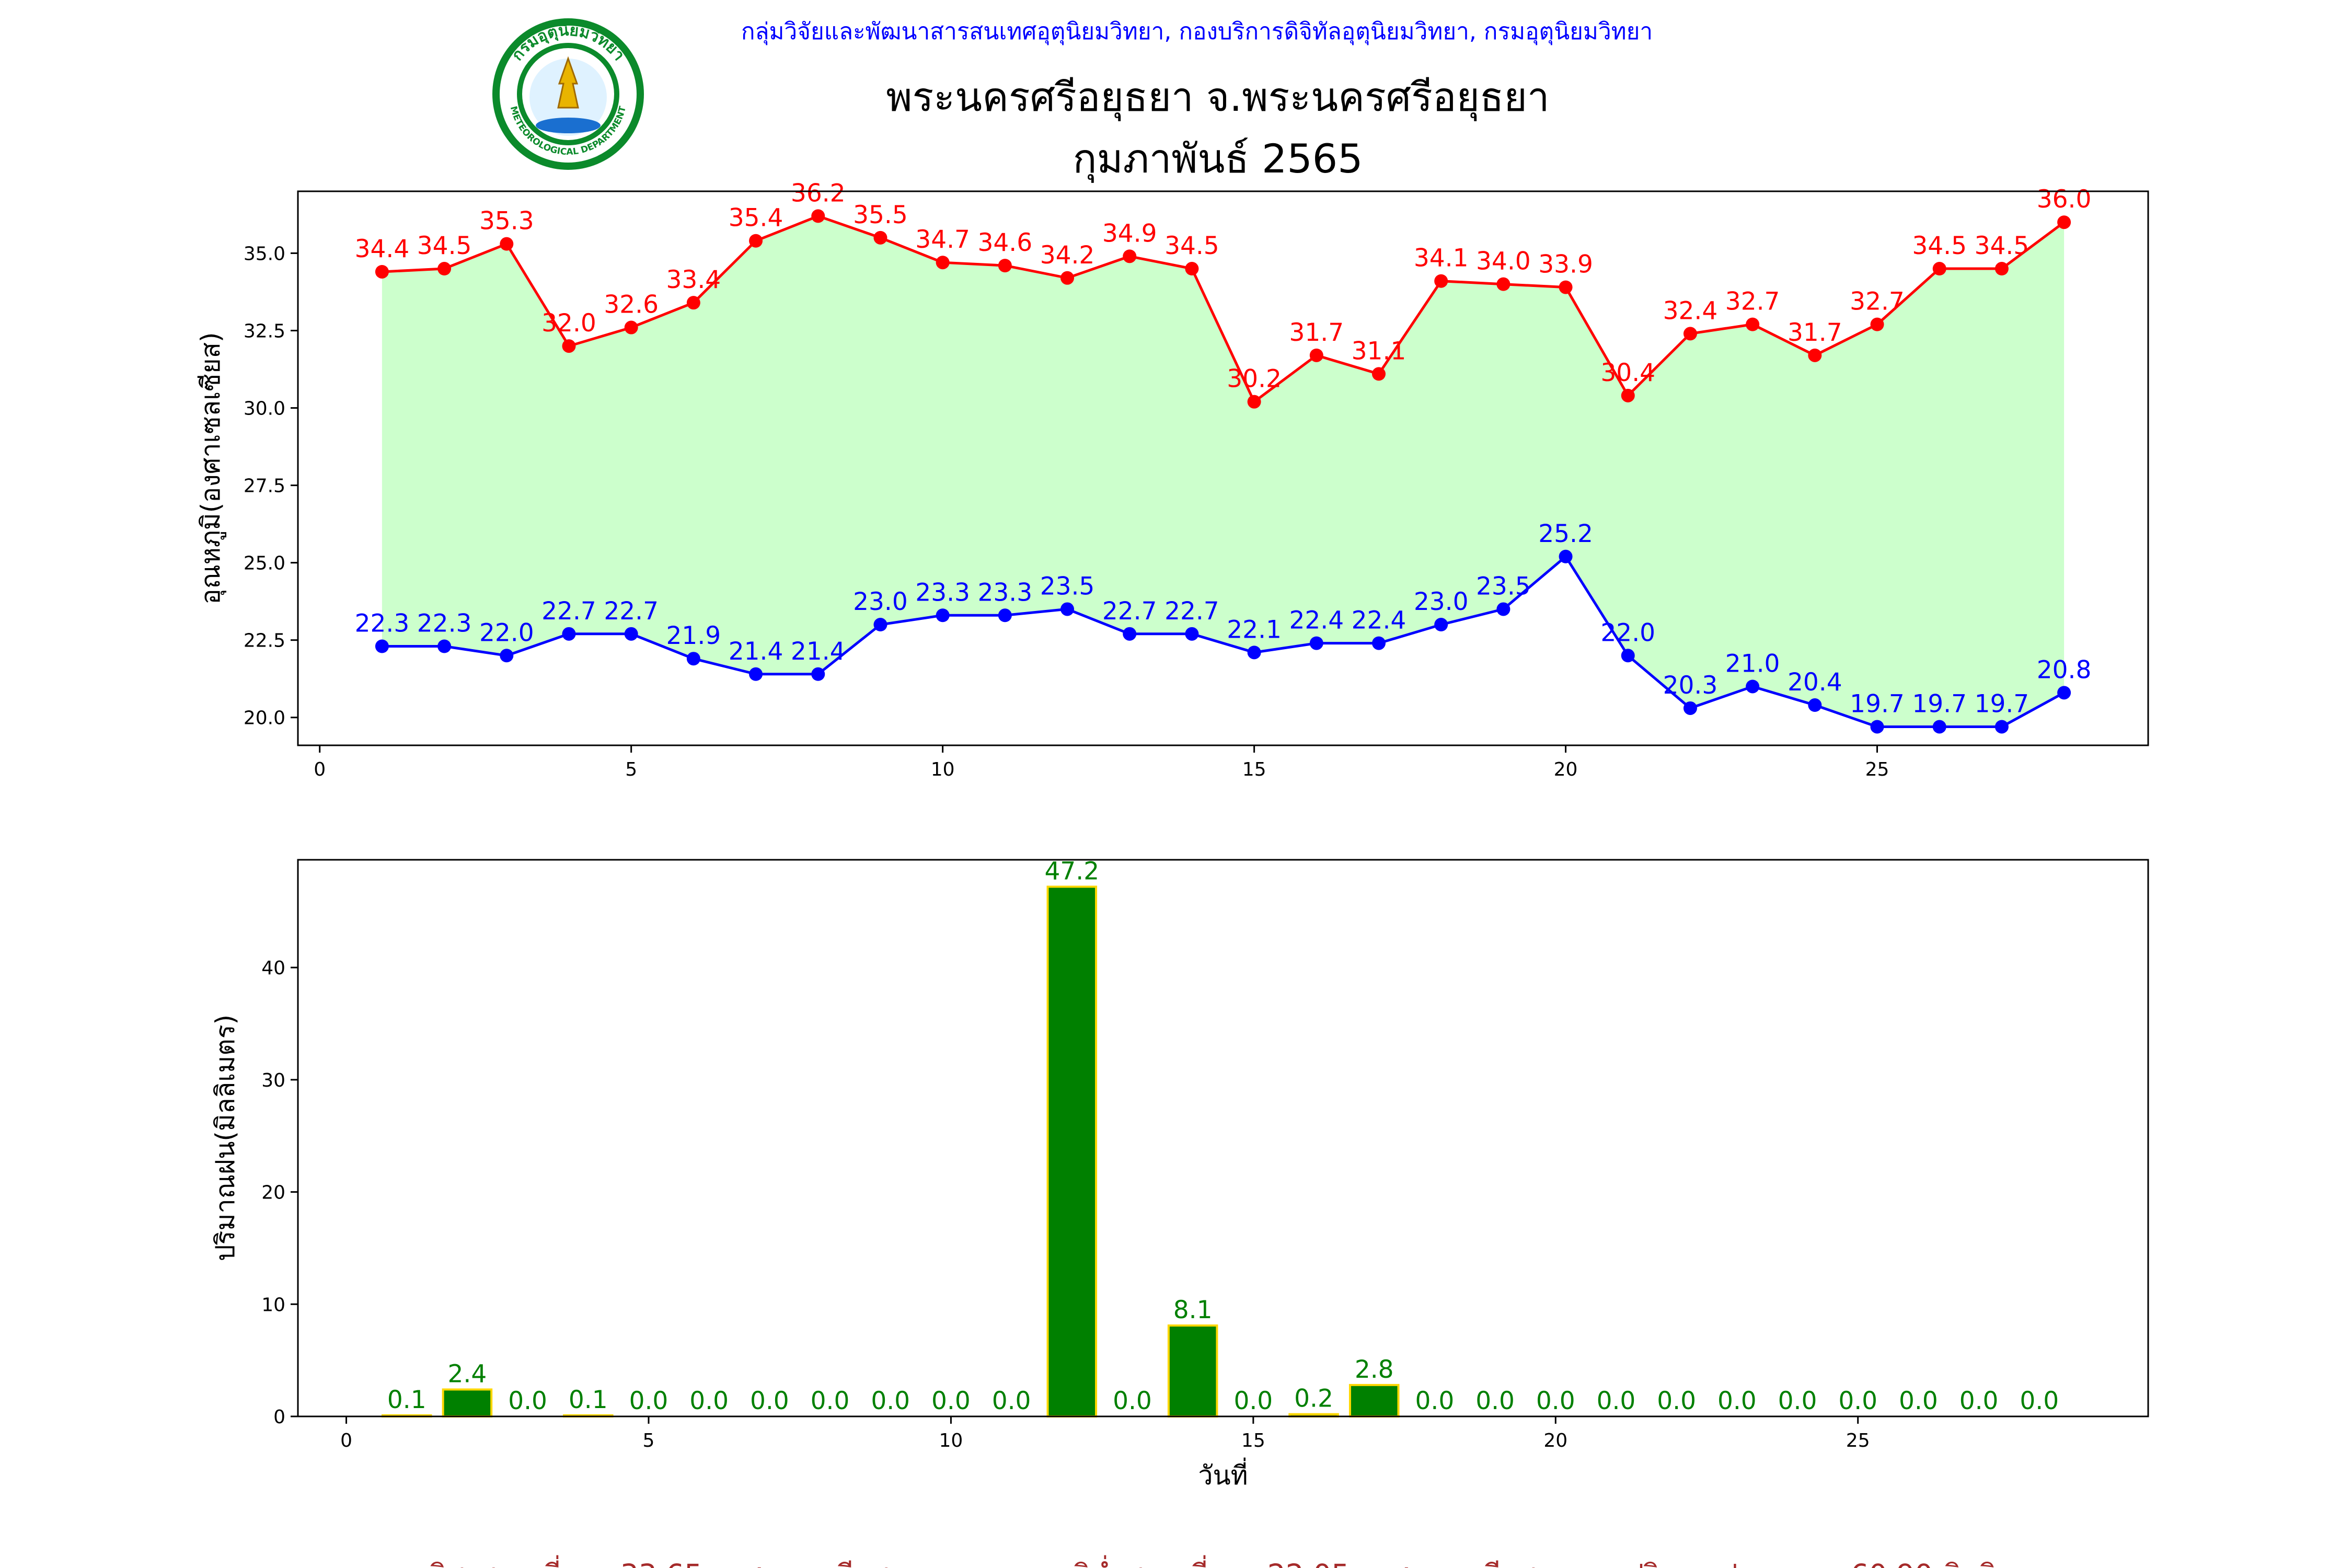 This screenshot has height=1568, width=2352. I want to click on rain-y-tick-label: 10, so click(273, 1305).